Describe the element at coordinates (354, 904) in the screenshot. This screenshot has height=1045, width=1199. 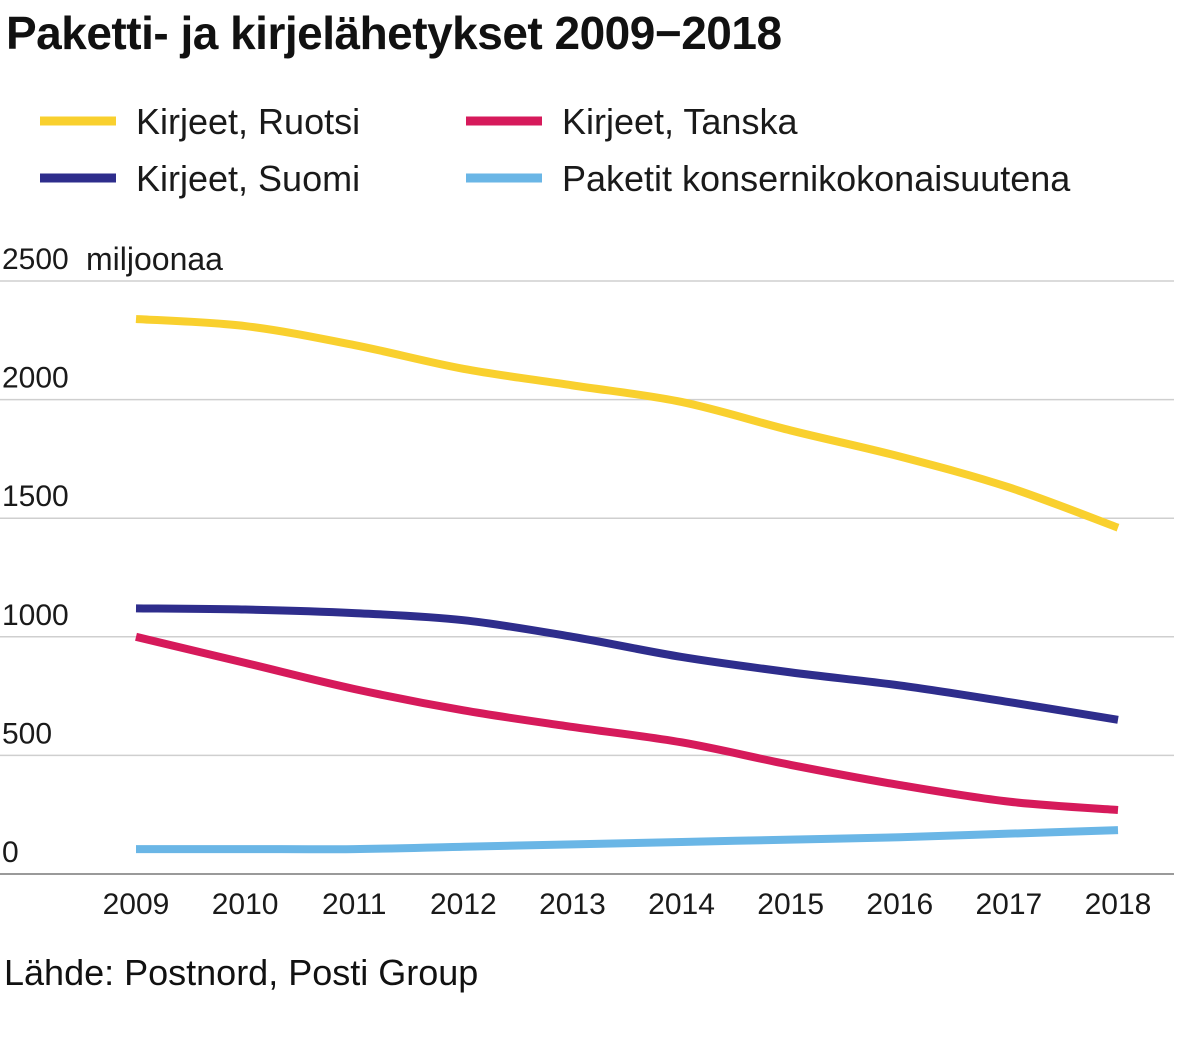
I see `x-tick-label: 2011` at that location.